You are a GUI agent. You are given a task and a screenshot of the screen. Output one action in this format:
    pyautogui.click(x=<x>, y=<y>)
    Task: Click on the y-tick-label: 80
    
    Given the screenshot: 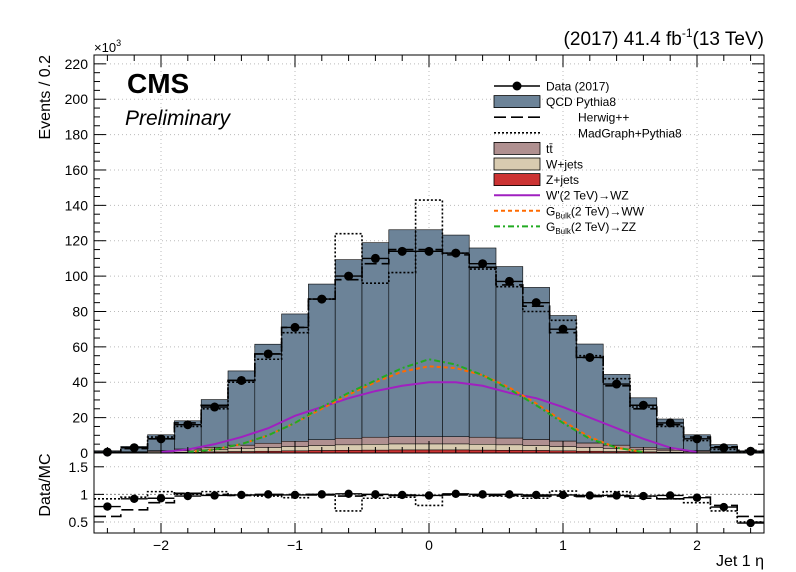 What is the action you would take?
    pyautogui.click(x=80, y=311)
    